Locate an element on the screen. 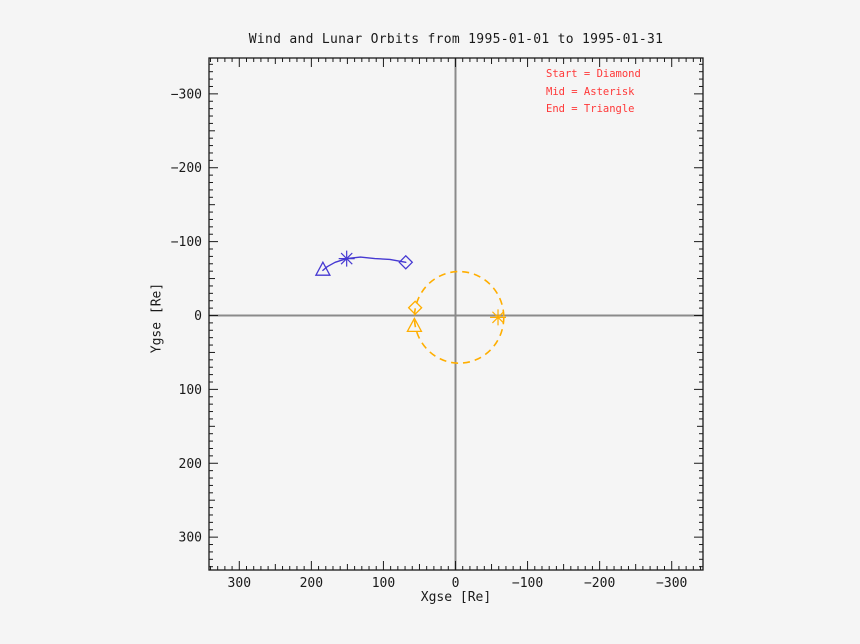  y-axis-caption: Ygse [Re] is located at coordinates (157, 318).